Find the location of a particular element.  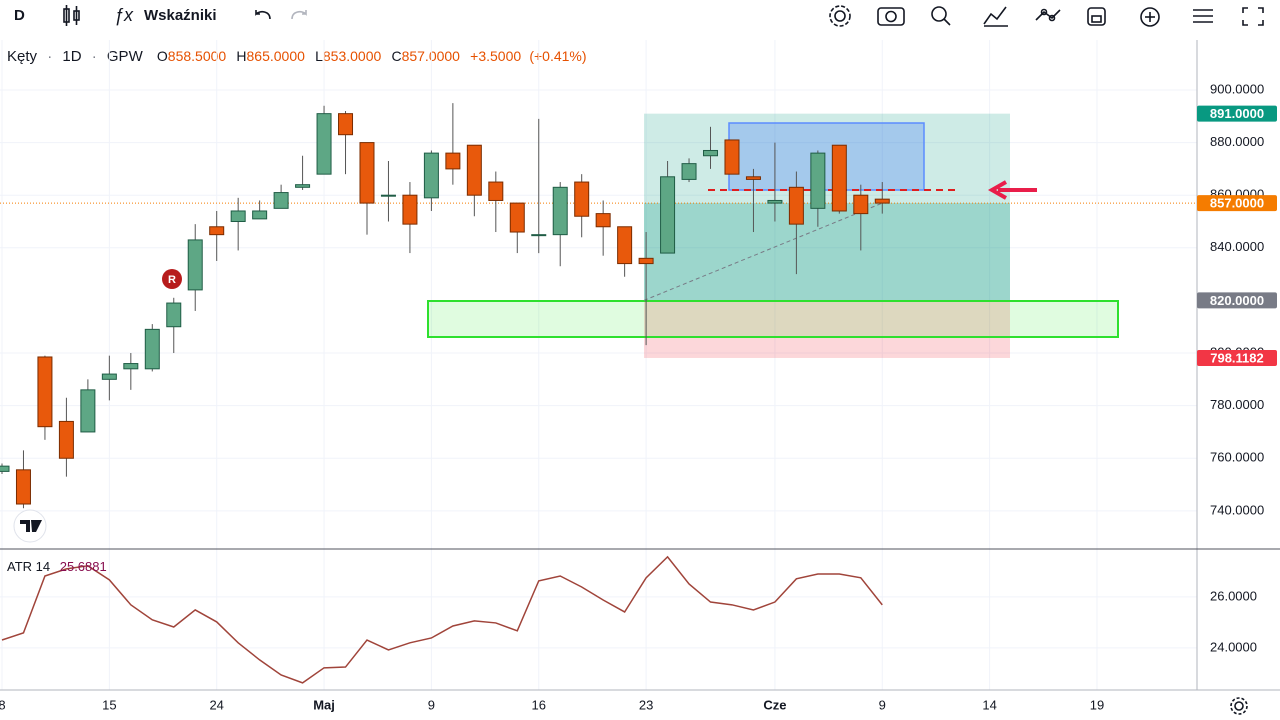

price-tick-label: 880.0000 is located at coordinates (1237, 141).